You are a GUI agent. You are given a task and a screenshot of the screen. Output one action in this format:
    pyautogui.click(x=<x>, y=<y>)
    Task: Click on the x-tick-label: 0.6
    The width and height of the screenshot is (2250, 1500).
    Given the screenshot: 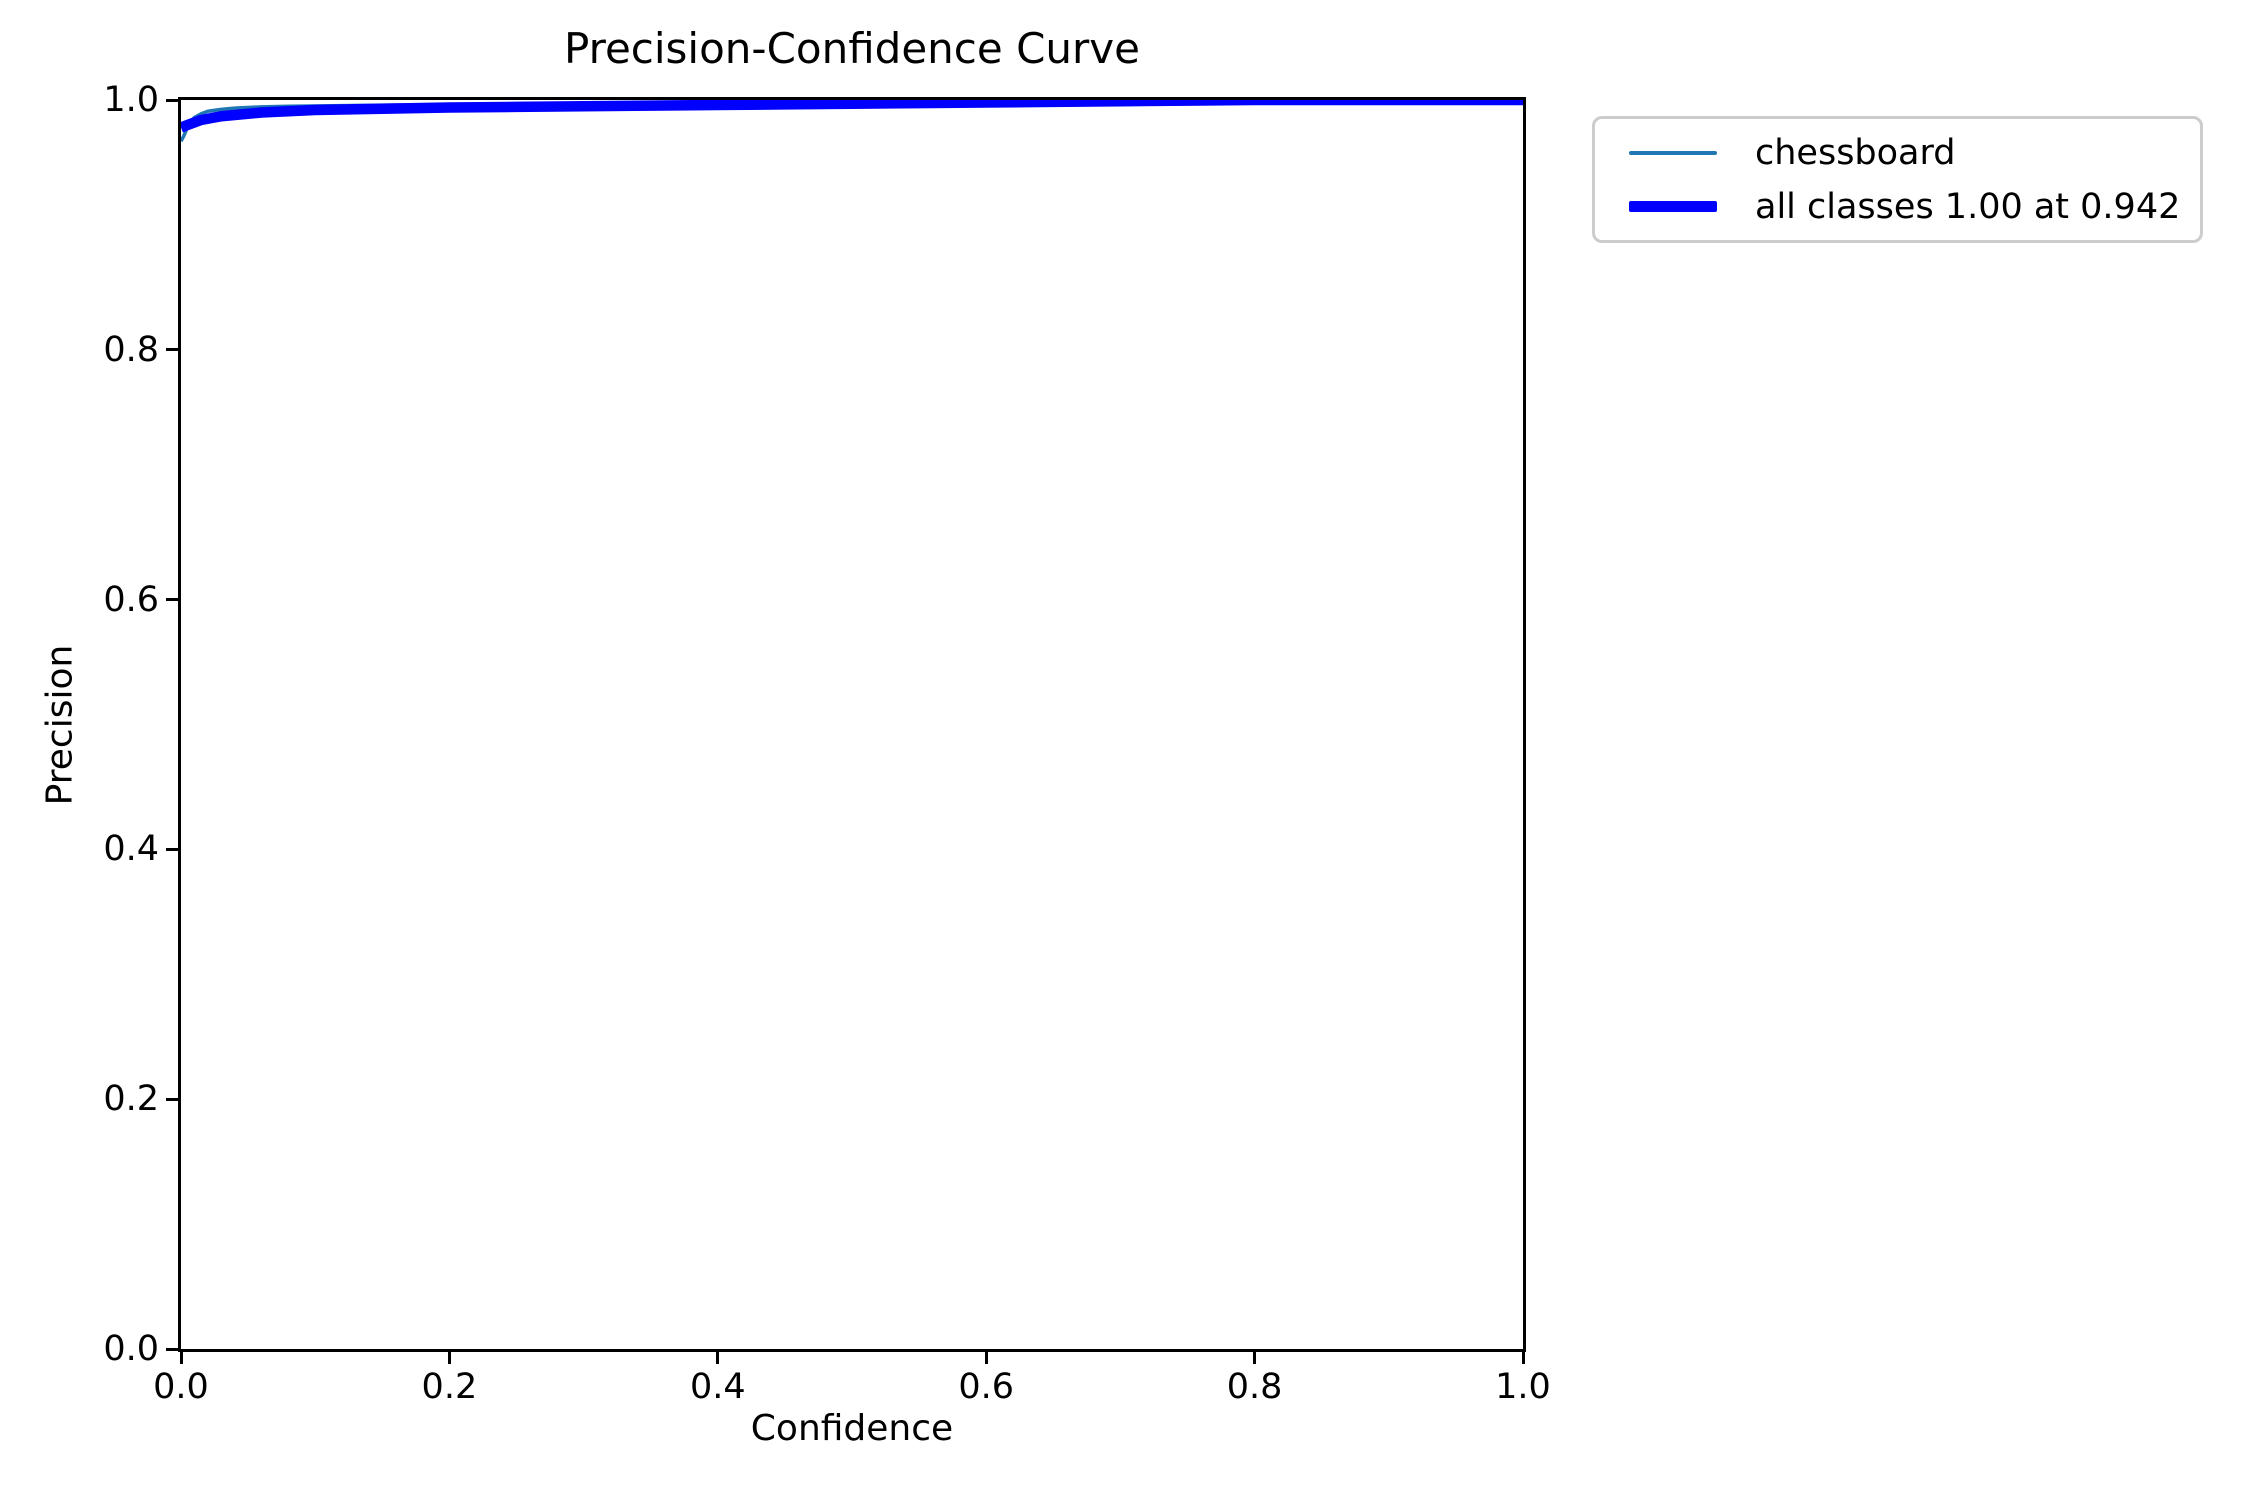 What is the action you would take?
    pyautogui.click(x=986, y=1387)
    